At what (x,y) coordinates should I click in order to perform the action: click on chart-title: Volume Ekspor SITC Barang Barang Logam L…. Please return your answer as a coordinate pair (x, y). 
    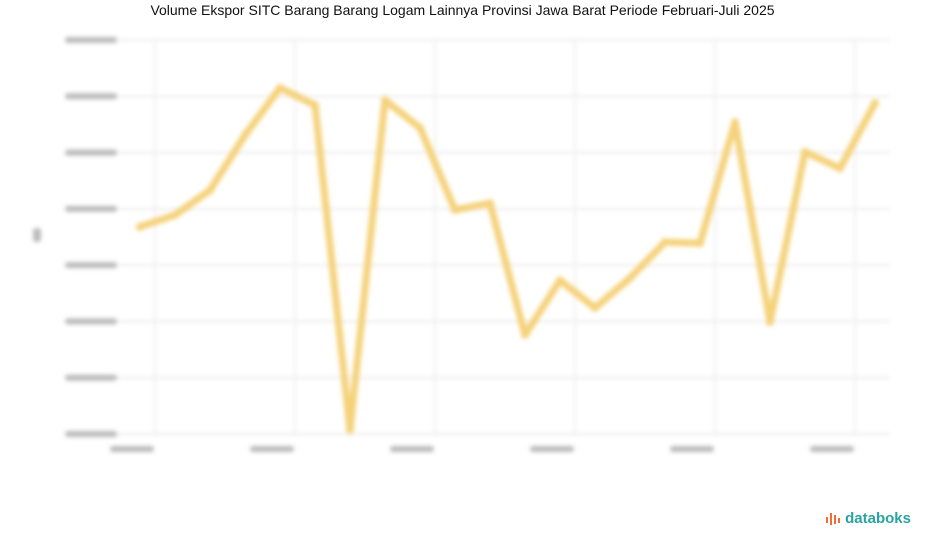
    Looking at the image, I should click on (462, 10).